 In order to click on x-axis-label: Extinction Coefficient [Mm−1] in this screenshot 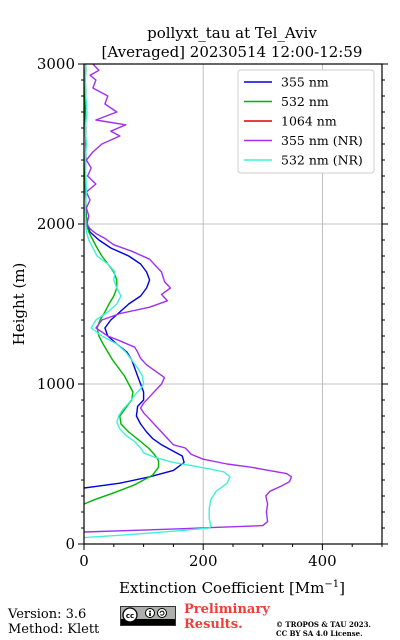, I will do `click(232, 588)`.